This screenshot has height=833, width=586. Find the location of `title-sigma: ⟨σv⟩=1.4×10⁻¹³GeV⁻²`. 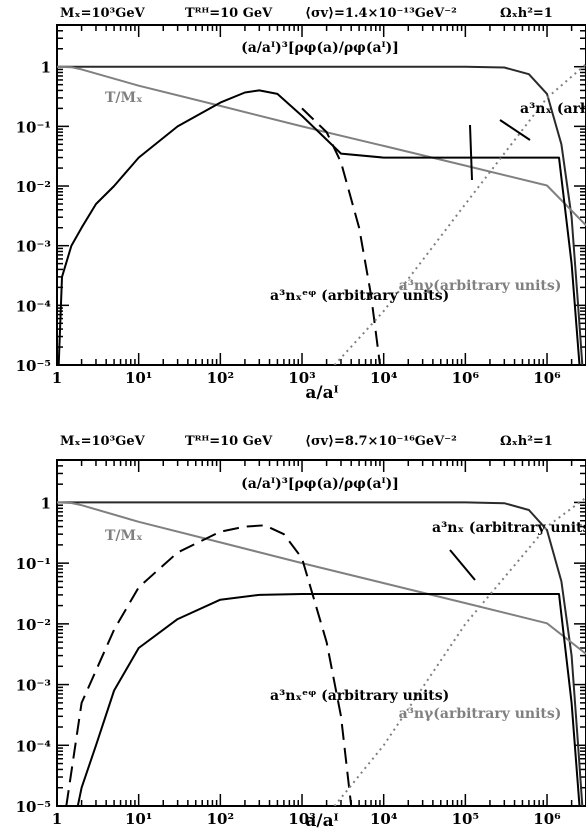

title-sigma: ⟨σv⟩=1.4×10⁻¹³GeV⁻² is located at coordinates (381, 13).